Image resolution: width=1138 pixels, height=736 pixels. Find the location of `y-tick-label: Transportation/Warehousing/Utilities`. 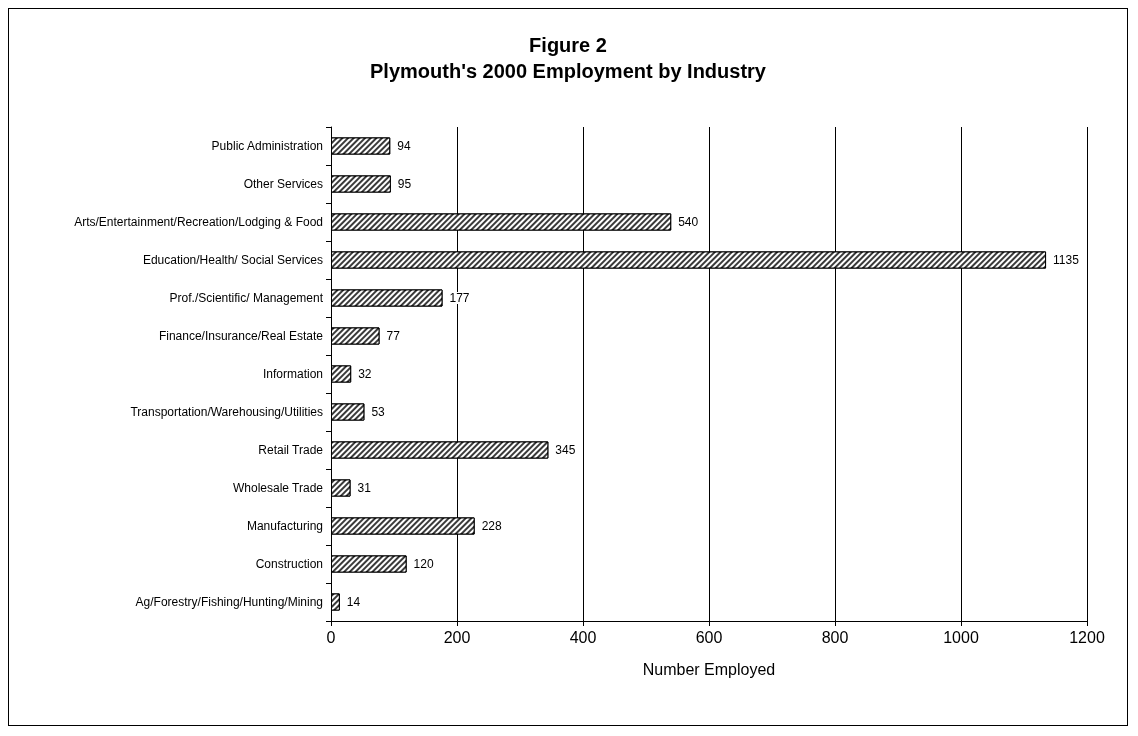

y-tick-label: Transportation/Warehousing/Utilities is located at coordinates (226, 412).